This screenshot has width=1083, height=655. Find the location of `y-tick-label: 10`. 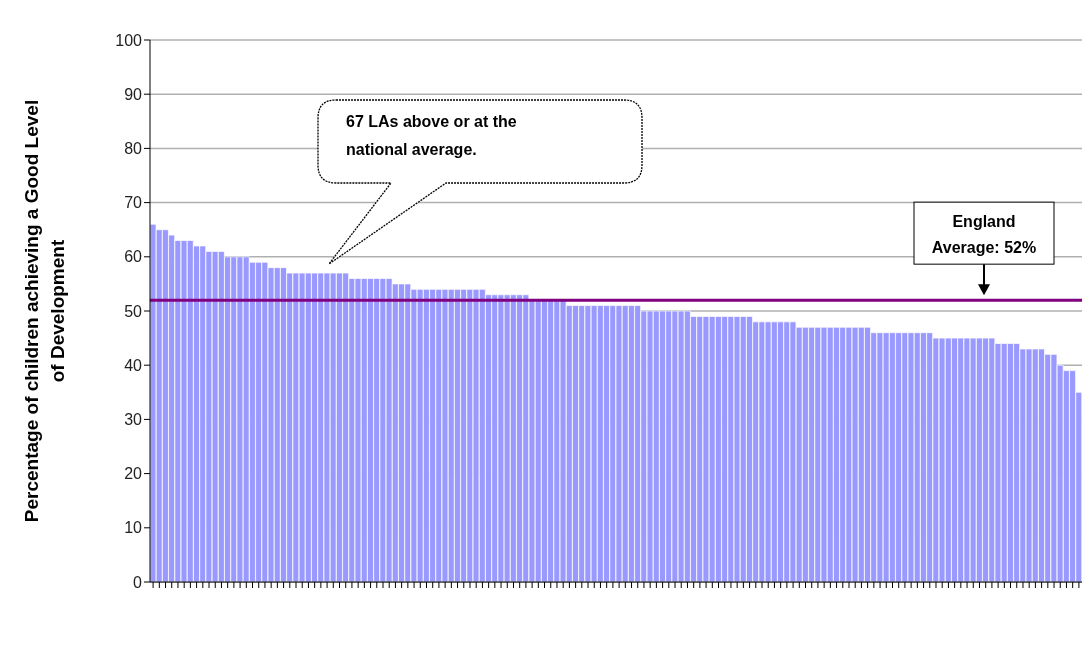

y-tick-label: 10 is located at coordinates (133, 528).